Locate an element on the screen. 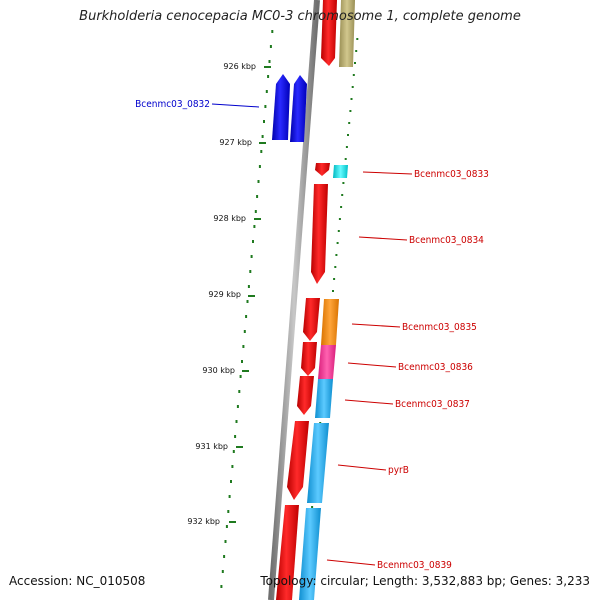 This screenshot has width=600, height=600. scale-label-927: 927 kbp is located at coordinates (235, 142).